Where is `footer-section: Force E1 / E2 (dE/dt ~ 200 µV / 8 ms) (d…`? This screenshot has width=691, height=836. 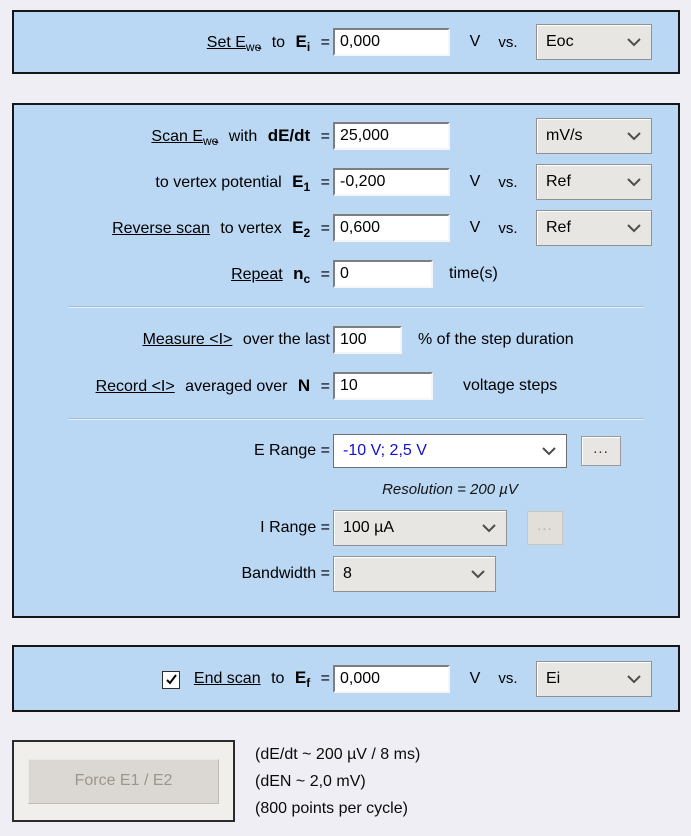
footer-section: Force E1 / E2 (dE/dt ~ 200 µV / 8 ms) (d… is located at coordinates (346, 781).